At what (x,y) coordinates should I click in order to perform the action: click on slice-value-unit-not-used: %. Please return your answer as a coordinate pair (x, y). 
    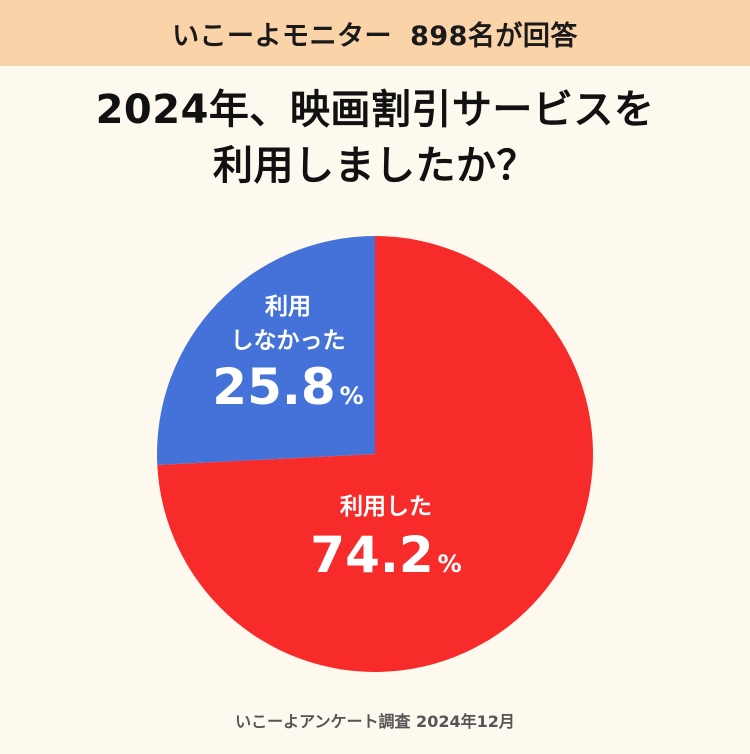
    Looking at the image, I should click on (352, 396).